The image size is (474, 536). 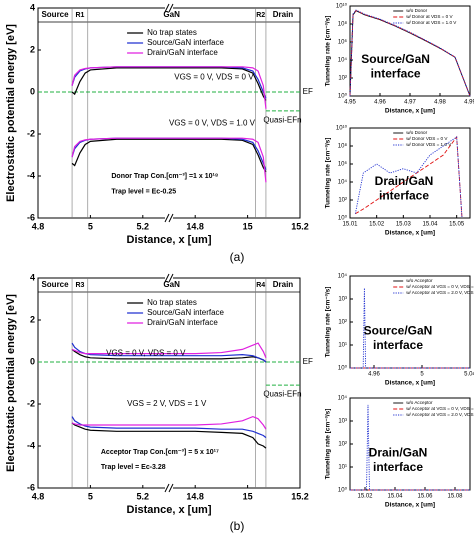 What do you see at coordinates (31, 403) in the screenshot?
I see `y-tick-label: -2` at bounding box center [31, 403].